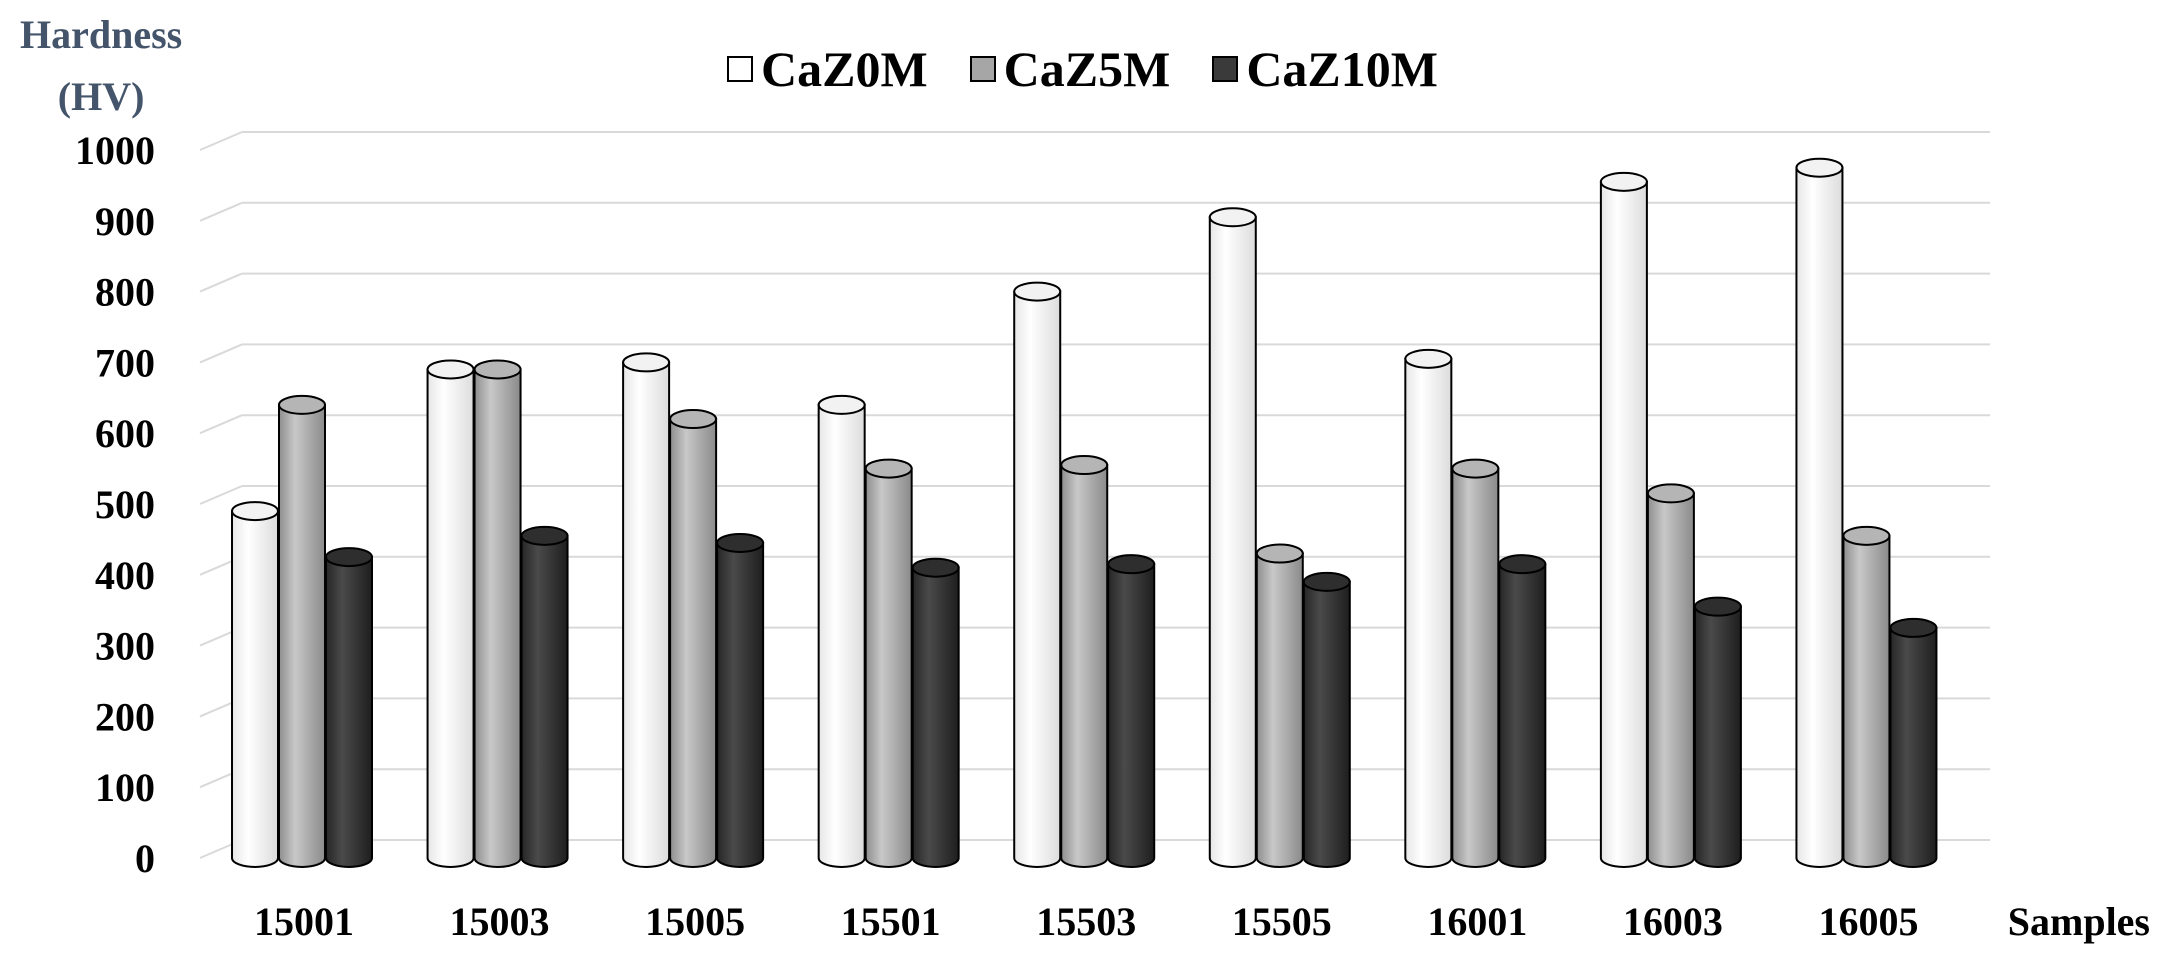 The height and width of the screenshot is (959, 2165). Describe the element at coordinates (145, 858) in the screenshot. I see `y-tick-label: 0` at that location.